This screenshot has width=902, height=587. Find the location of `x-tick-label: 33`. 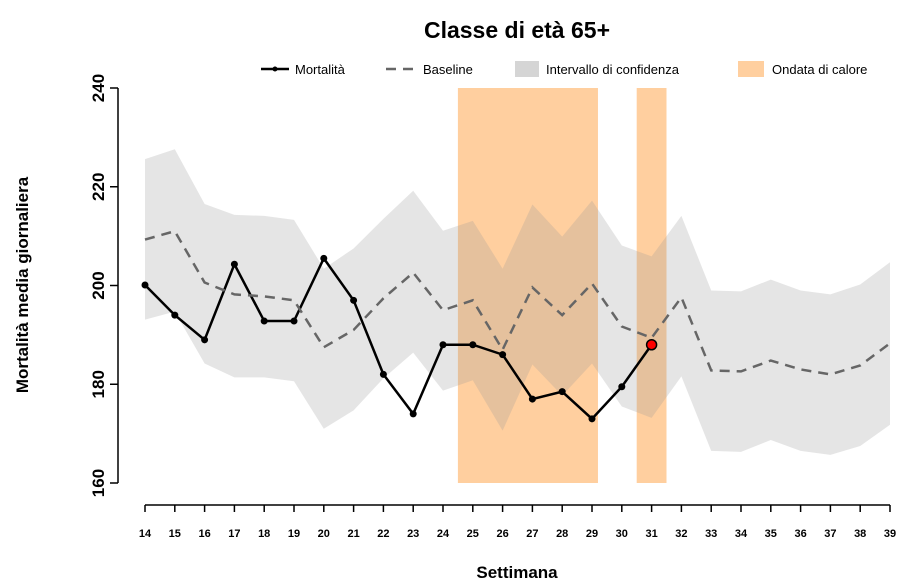

x-tick-label: 33 is located at coordinates (711, 534).